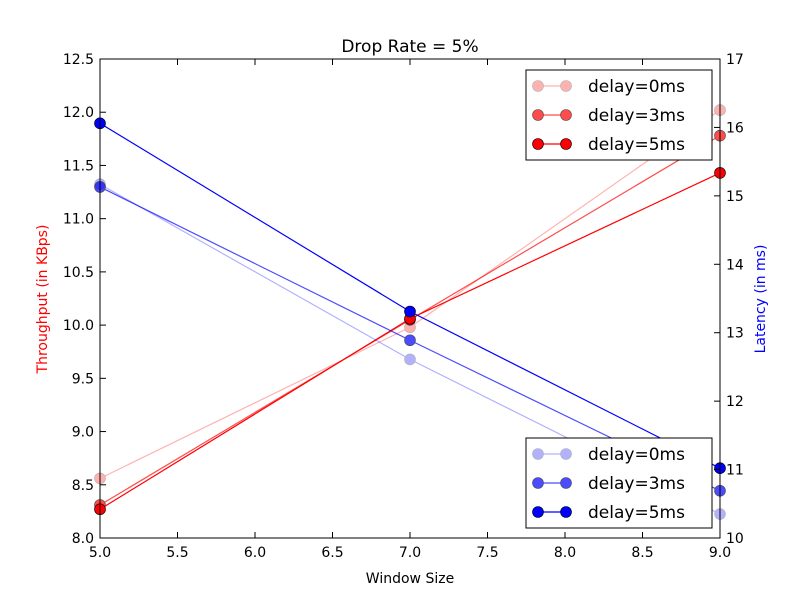 This screenshot has height=600, width=800. Describe the element at coordinates (735, 402) in the screenshot. I see `y-right-tick-label: 12` at that location.